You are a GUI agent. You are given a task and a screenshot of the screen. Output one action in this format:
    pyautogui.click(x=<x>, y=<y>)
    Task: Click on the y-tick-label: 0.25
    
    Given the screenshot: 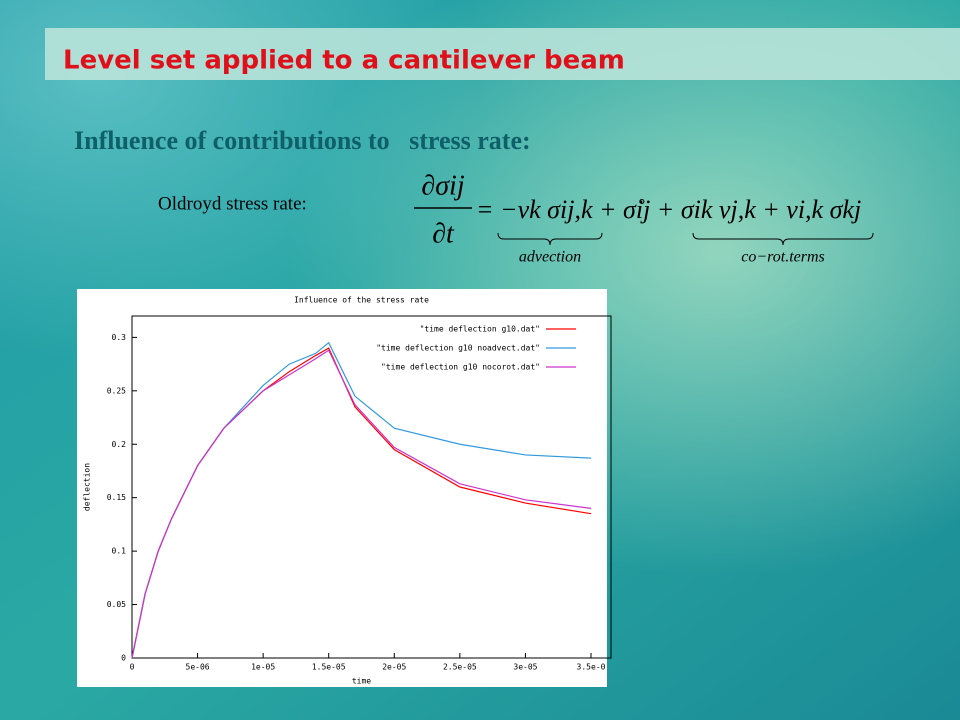 What is the action you would take?
    pyautogui.click(x=116, y=390)
    